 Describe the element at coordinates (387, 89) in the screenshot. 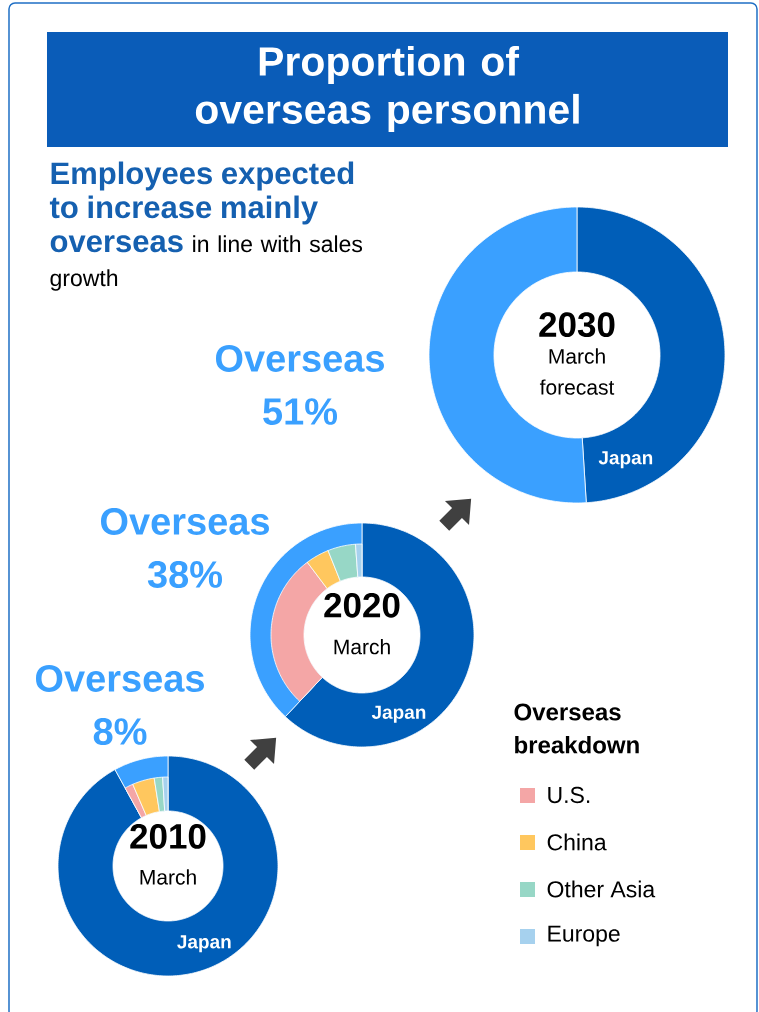

I see `chart-title: Proportion of overseas personnel` at that location.